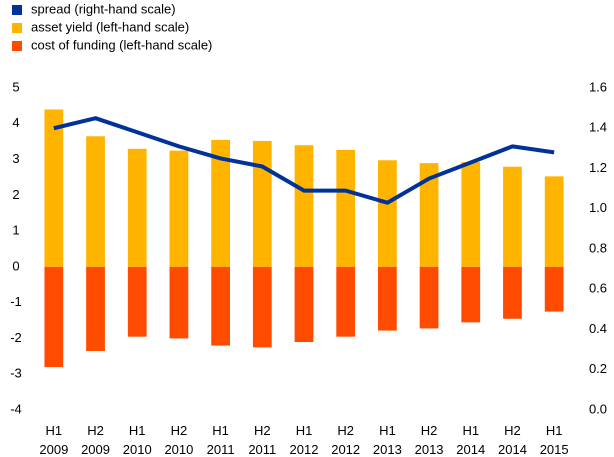 Image resolution: width=614 pixels, height=457 pixels. I want to click on x-tick-label: H1 2009, so click(53, 440).